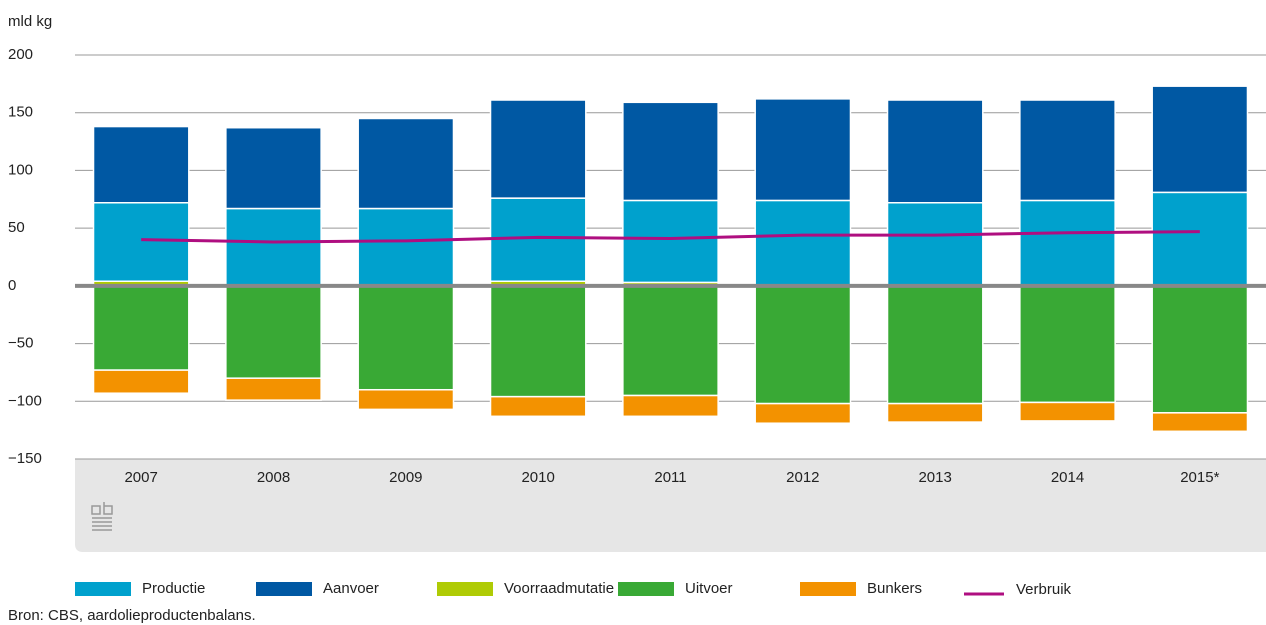  Describe the element at coordinates (934, 477) in the screenshot. I see `x-tick-label: 2013` at that location.